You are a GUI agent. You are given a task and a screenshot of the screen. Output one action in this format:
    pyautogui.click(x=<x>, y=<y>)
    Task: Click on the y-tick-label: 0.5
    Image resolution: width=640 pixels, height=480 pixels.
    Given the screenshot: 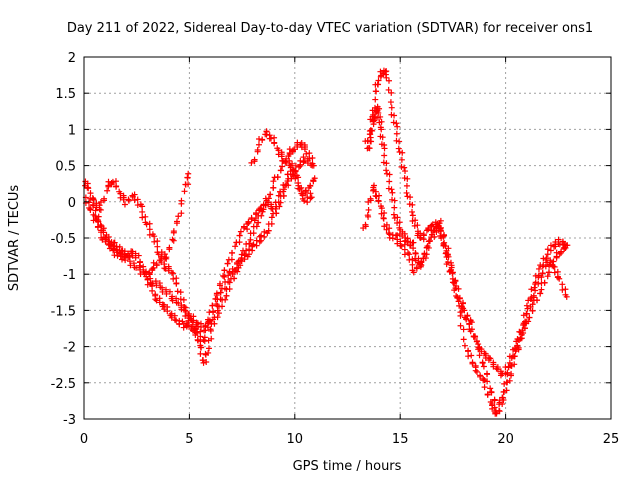 What is the action you would take?
    pyautogui.click(x=65, y=167)
    